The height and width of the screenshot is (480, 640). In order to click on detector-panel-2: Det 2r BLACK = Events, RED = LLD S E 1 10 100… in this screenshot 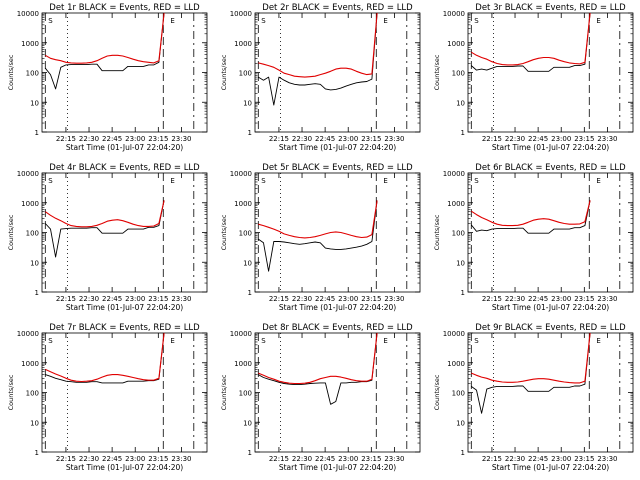, I will do `click(320, 77)`.